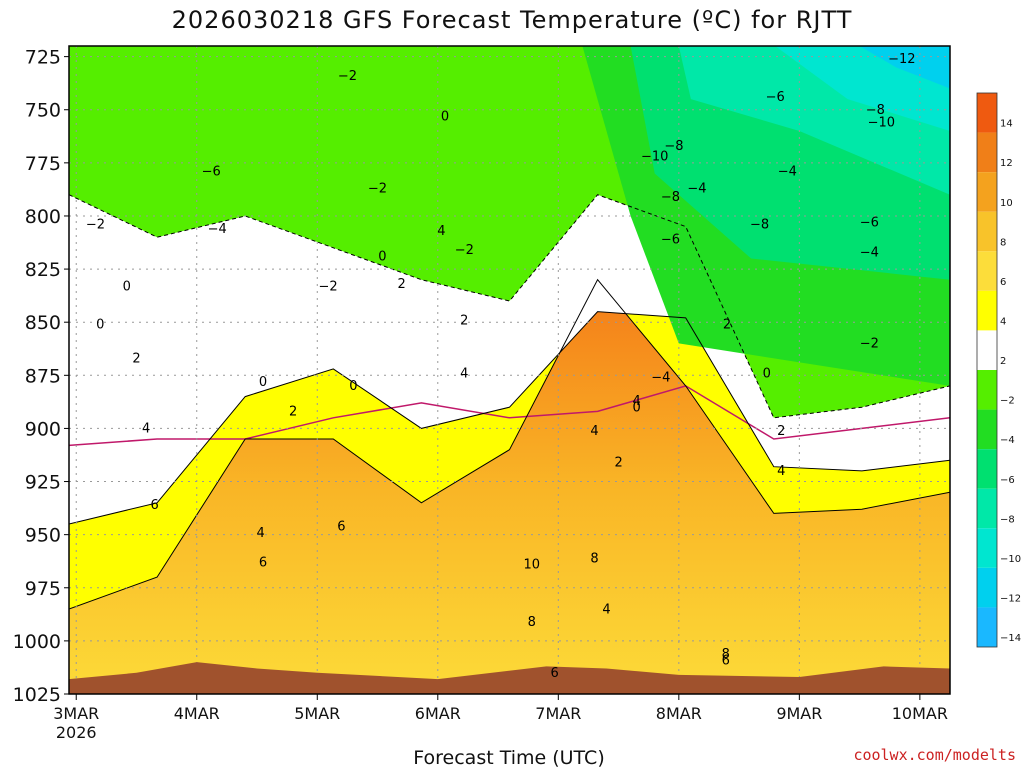 The width and height of the screenshot is (1024, 768). Describe the element at coordinates (558, 713) in the screenshot. I see `x-tick-label: 7MAR` at that location.